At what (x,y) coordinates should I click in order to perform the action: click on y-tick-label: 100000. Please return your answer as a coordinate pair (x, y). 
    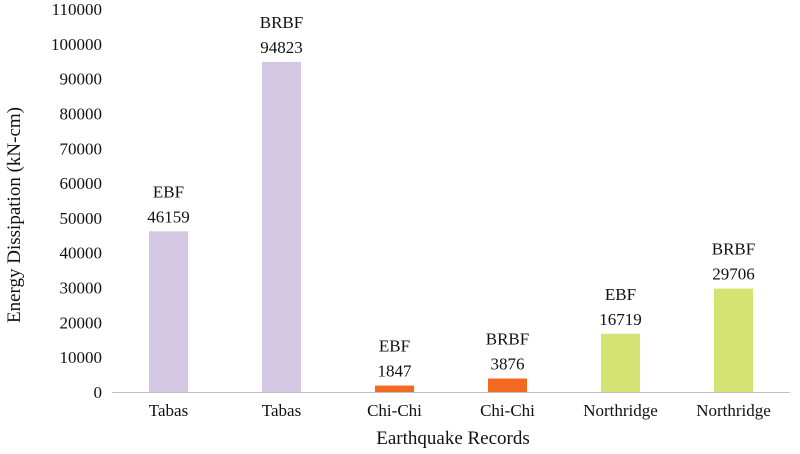
    Looking at the image, I should click on (76, 44).